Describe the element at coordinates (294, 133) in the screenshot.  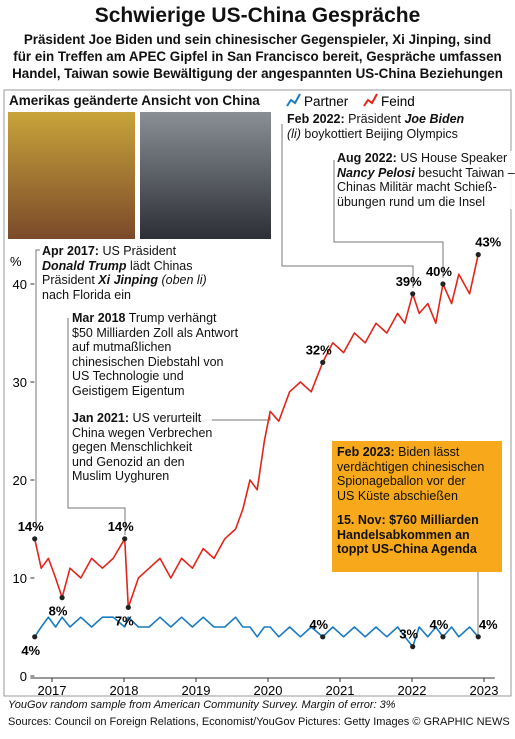
I see `annotation-text: (li)` at that location.